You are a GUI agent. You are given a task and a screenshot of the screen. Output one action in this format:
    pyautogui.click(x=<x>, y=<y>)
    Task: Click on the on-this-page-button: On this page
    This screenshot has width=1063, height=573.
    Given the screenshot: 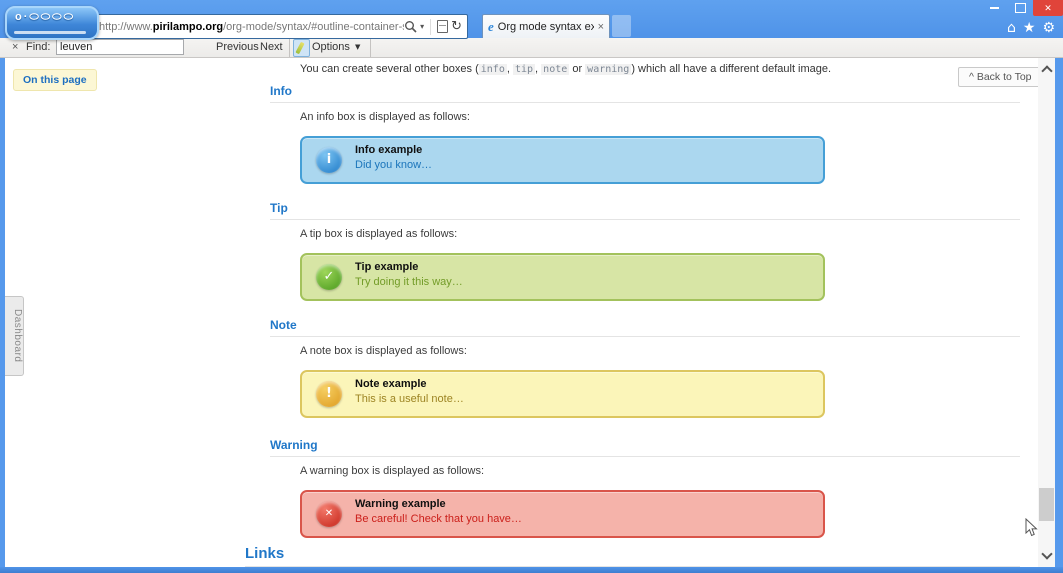 What is the action you would take?
    pyautogui.click(x=55, y=80)
    